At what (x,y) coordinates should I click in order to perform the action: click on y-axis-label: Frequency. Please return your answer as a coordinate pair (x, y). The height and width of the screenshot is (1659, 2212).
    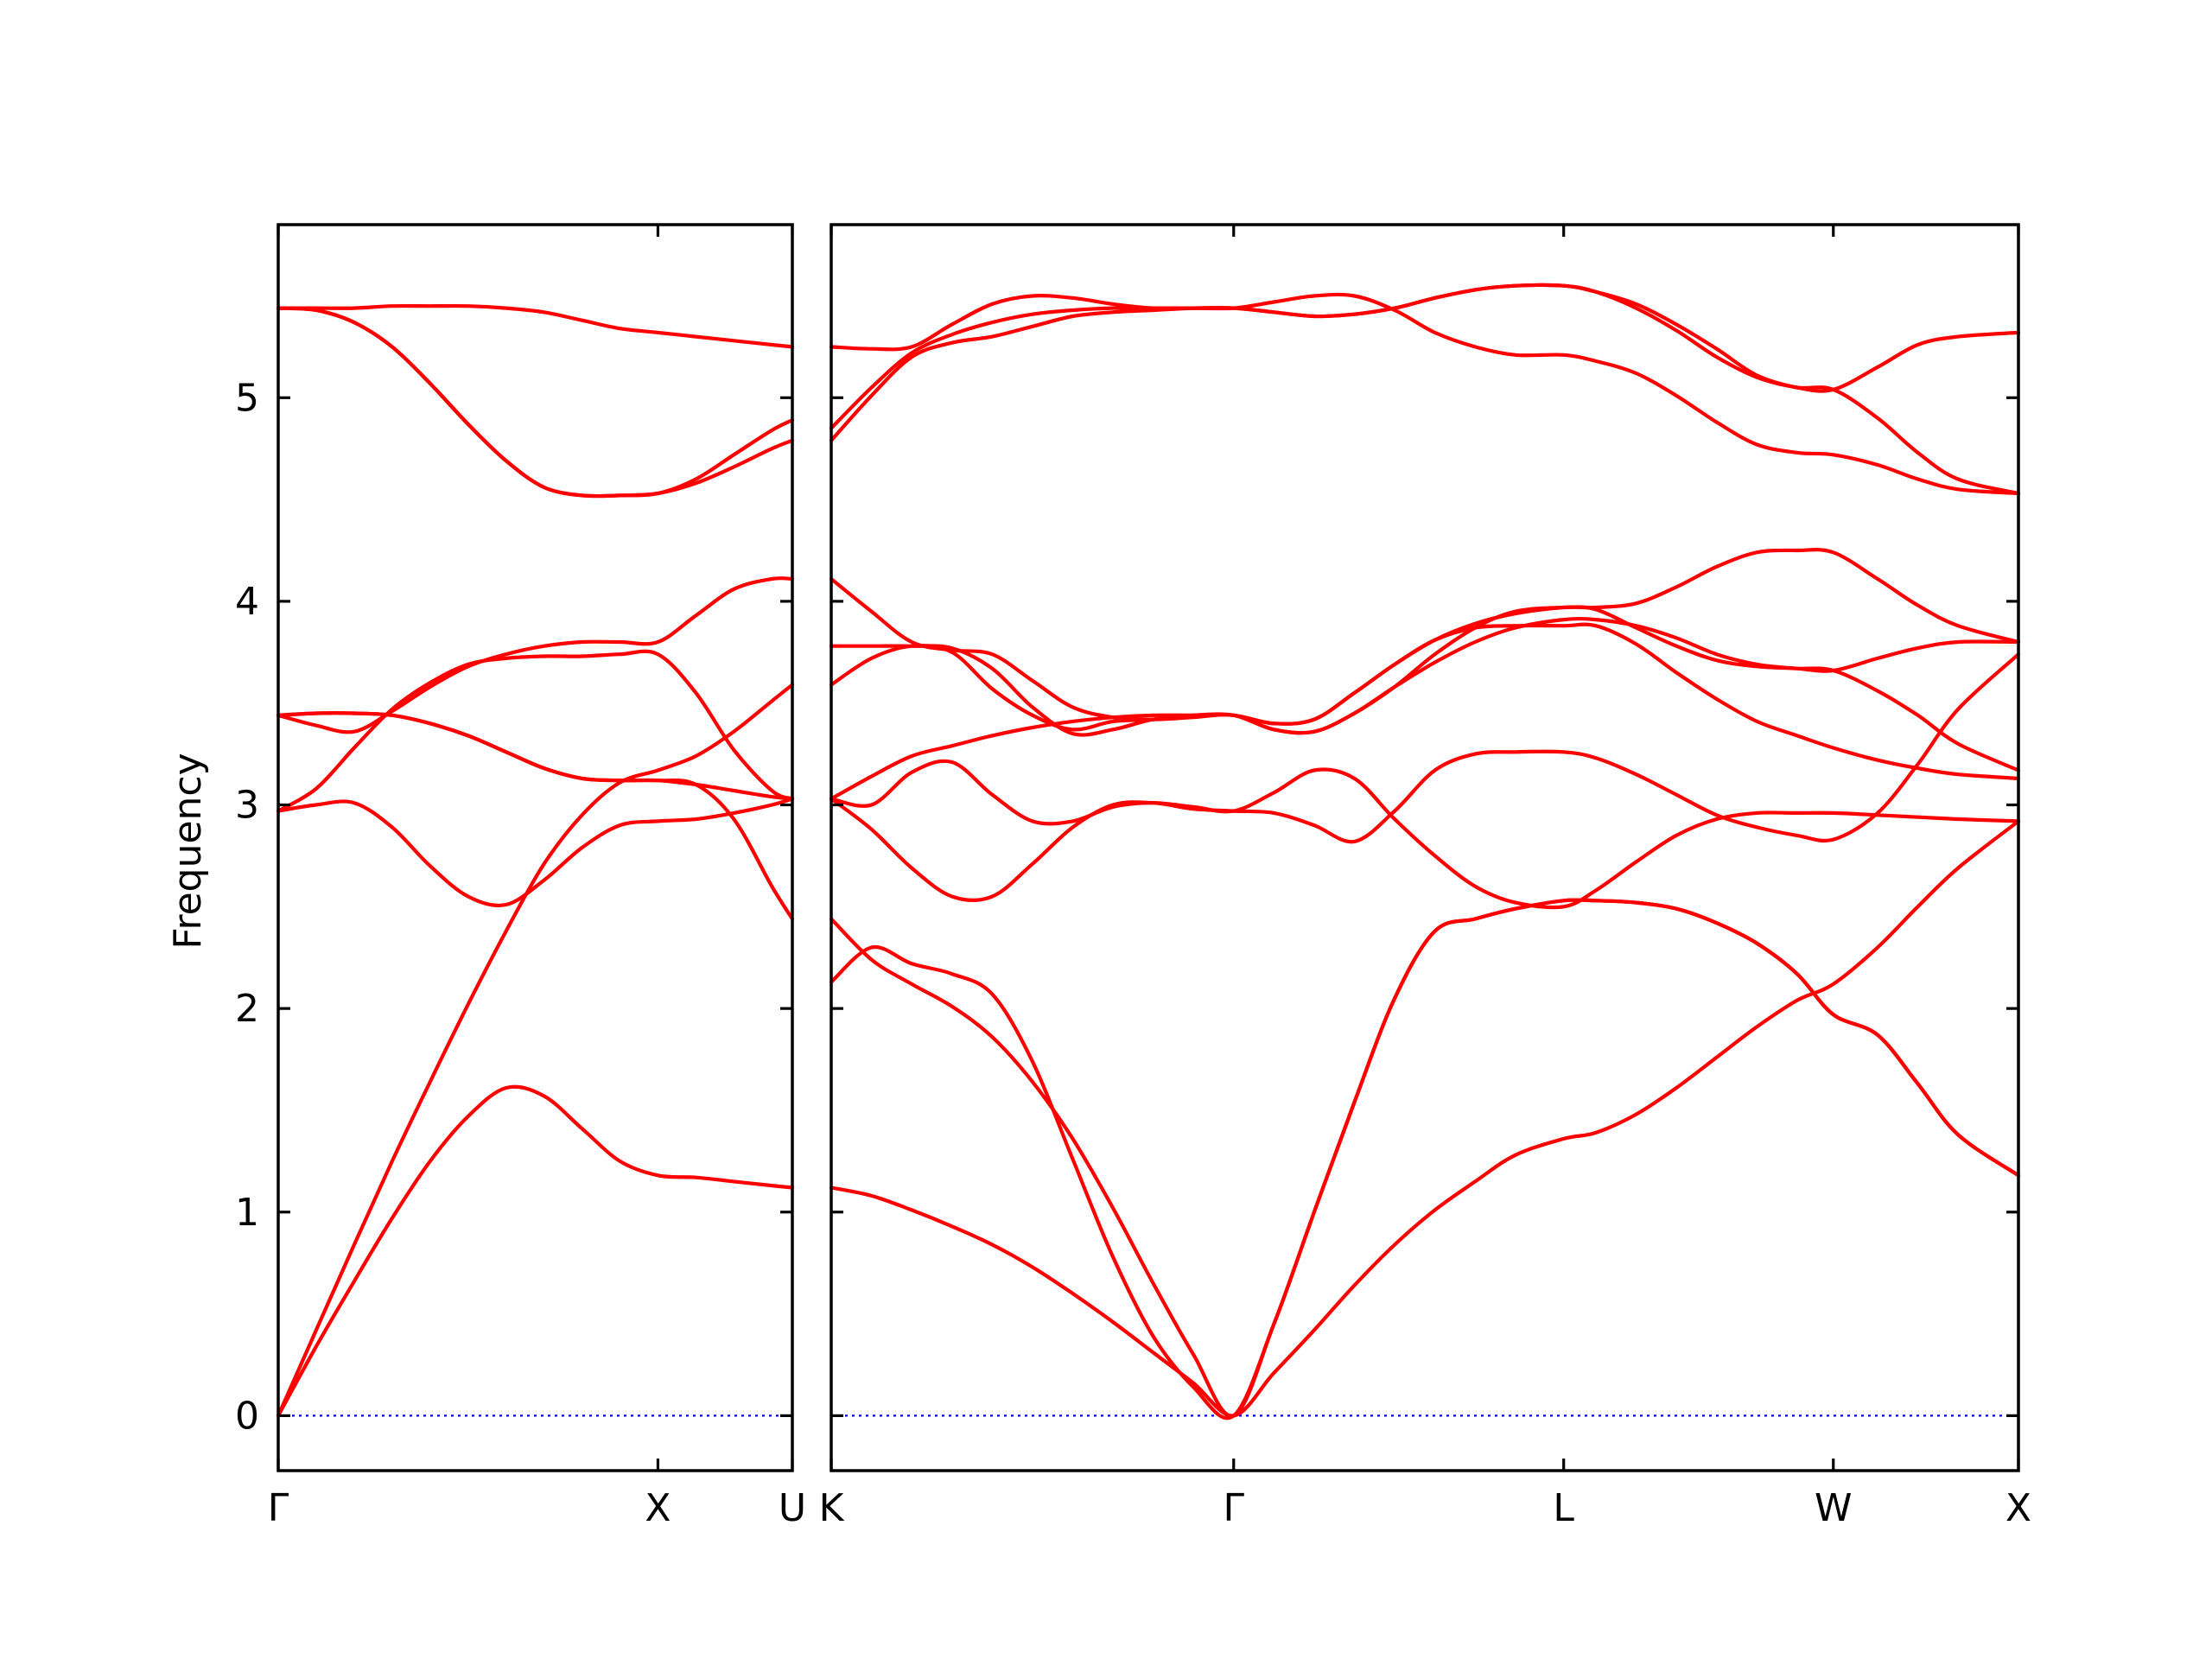
    Looking at the image, I should click on (188, 851).